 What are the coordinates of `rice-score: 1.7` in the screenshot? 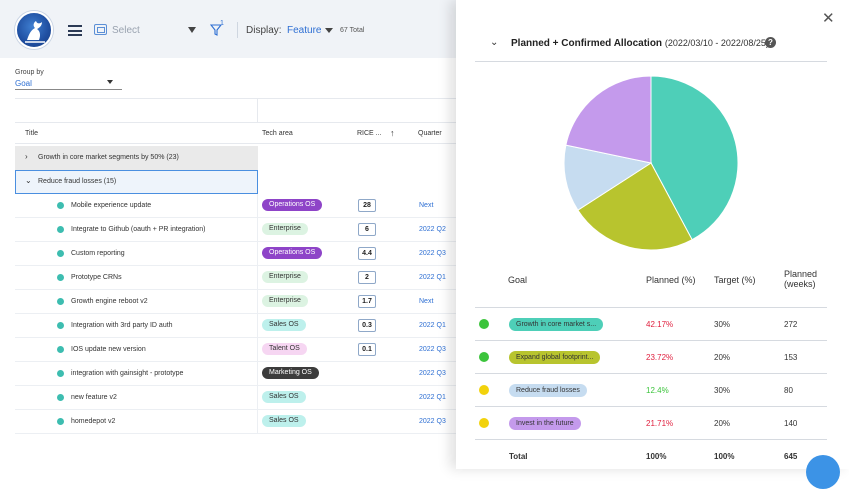 It's located at (367, 301).